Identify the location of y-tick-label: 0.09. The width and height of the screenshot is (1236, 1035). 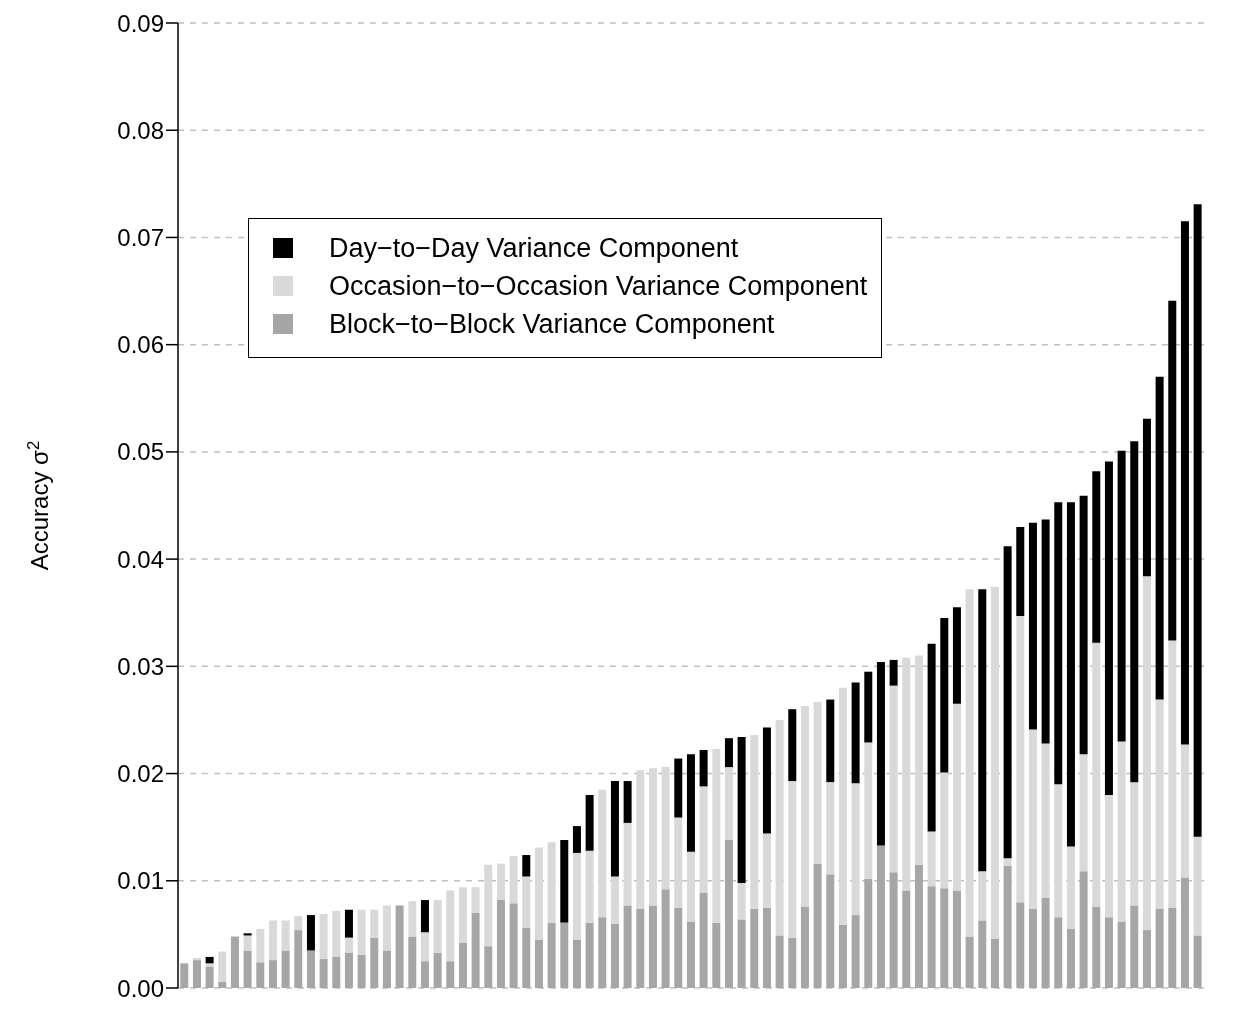
(140, 23).